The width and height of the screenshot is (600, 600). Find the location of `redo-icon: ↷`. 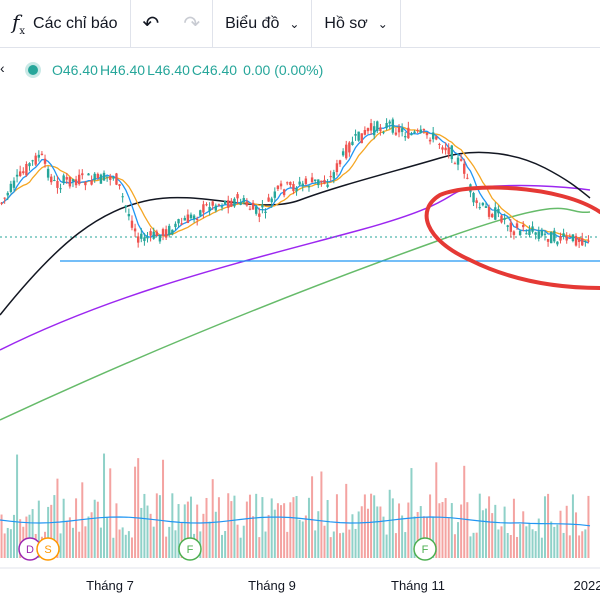

redo-icon: ↷ is located at coordinates (192, 24).